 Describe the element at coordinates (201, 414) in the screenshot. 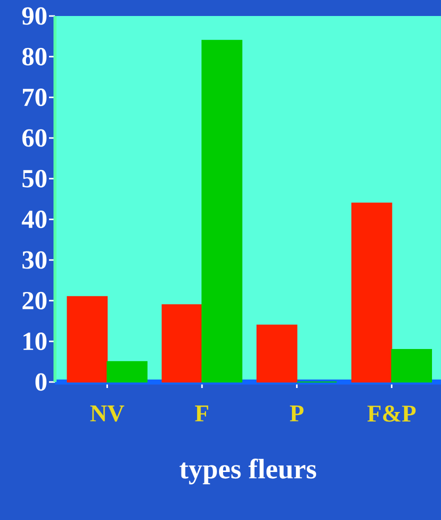

I see `x-tick-label: F` at that location.